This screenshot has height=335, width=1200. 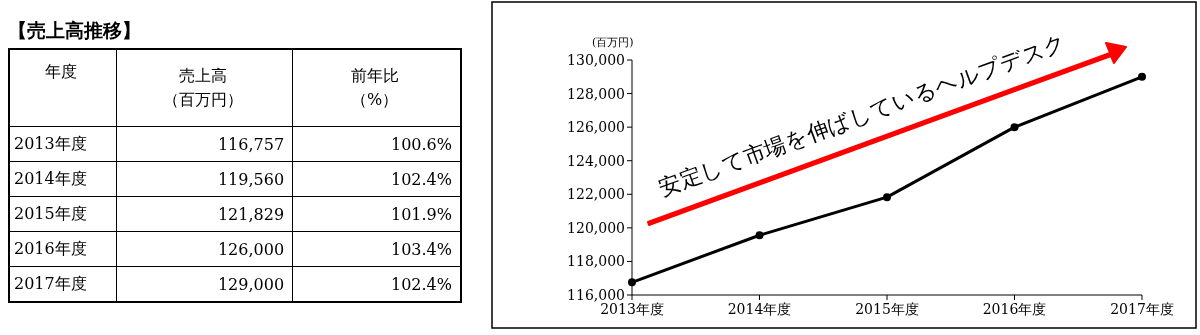 What do you see at coordinates (887, 309) in the screenshot?
I see `x-tick-label: 2015年度` at bounding box center [887, 309].